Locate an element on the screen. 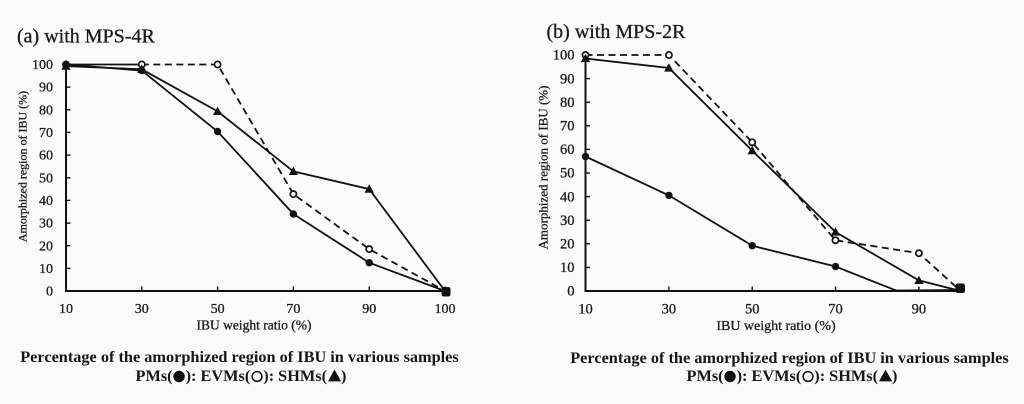 Image resolution: width=1024 pixels, height=404 pixels. svg-text: (a) with MPS-4R is located at coordinates (86, 37).